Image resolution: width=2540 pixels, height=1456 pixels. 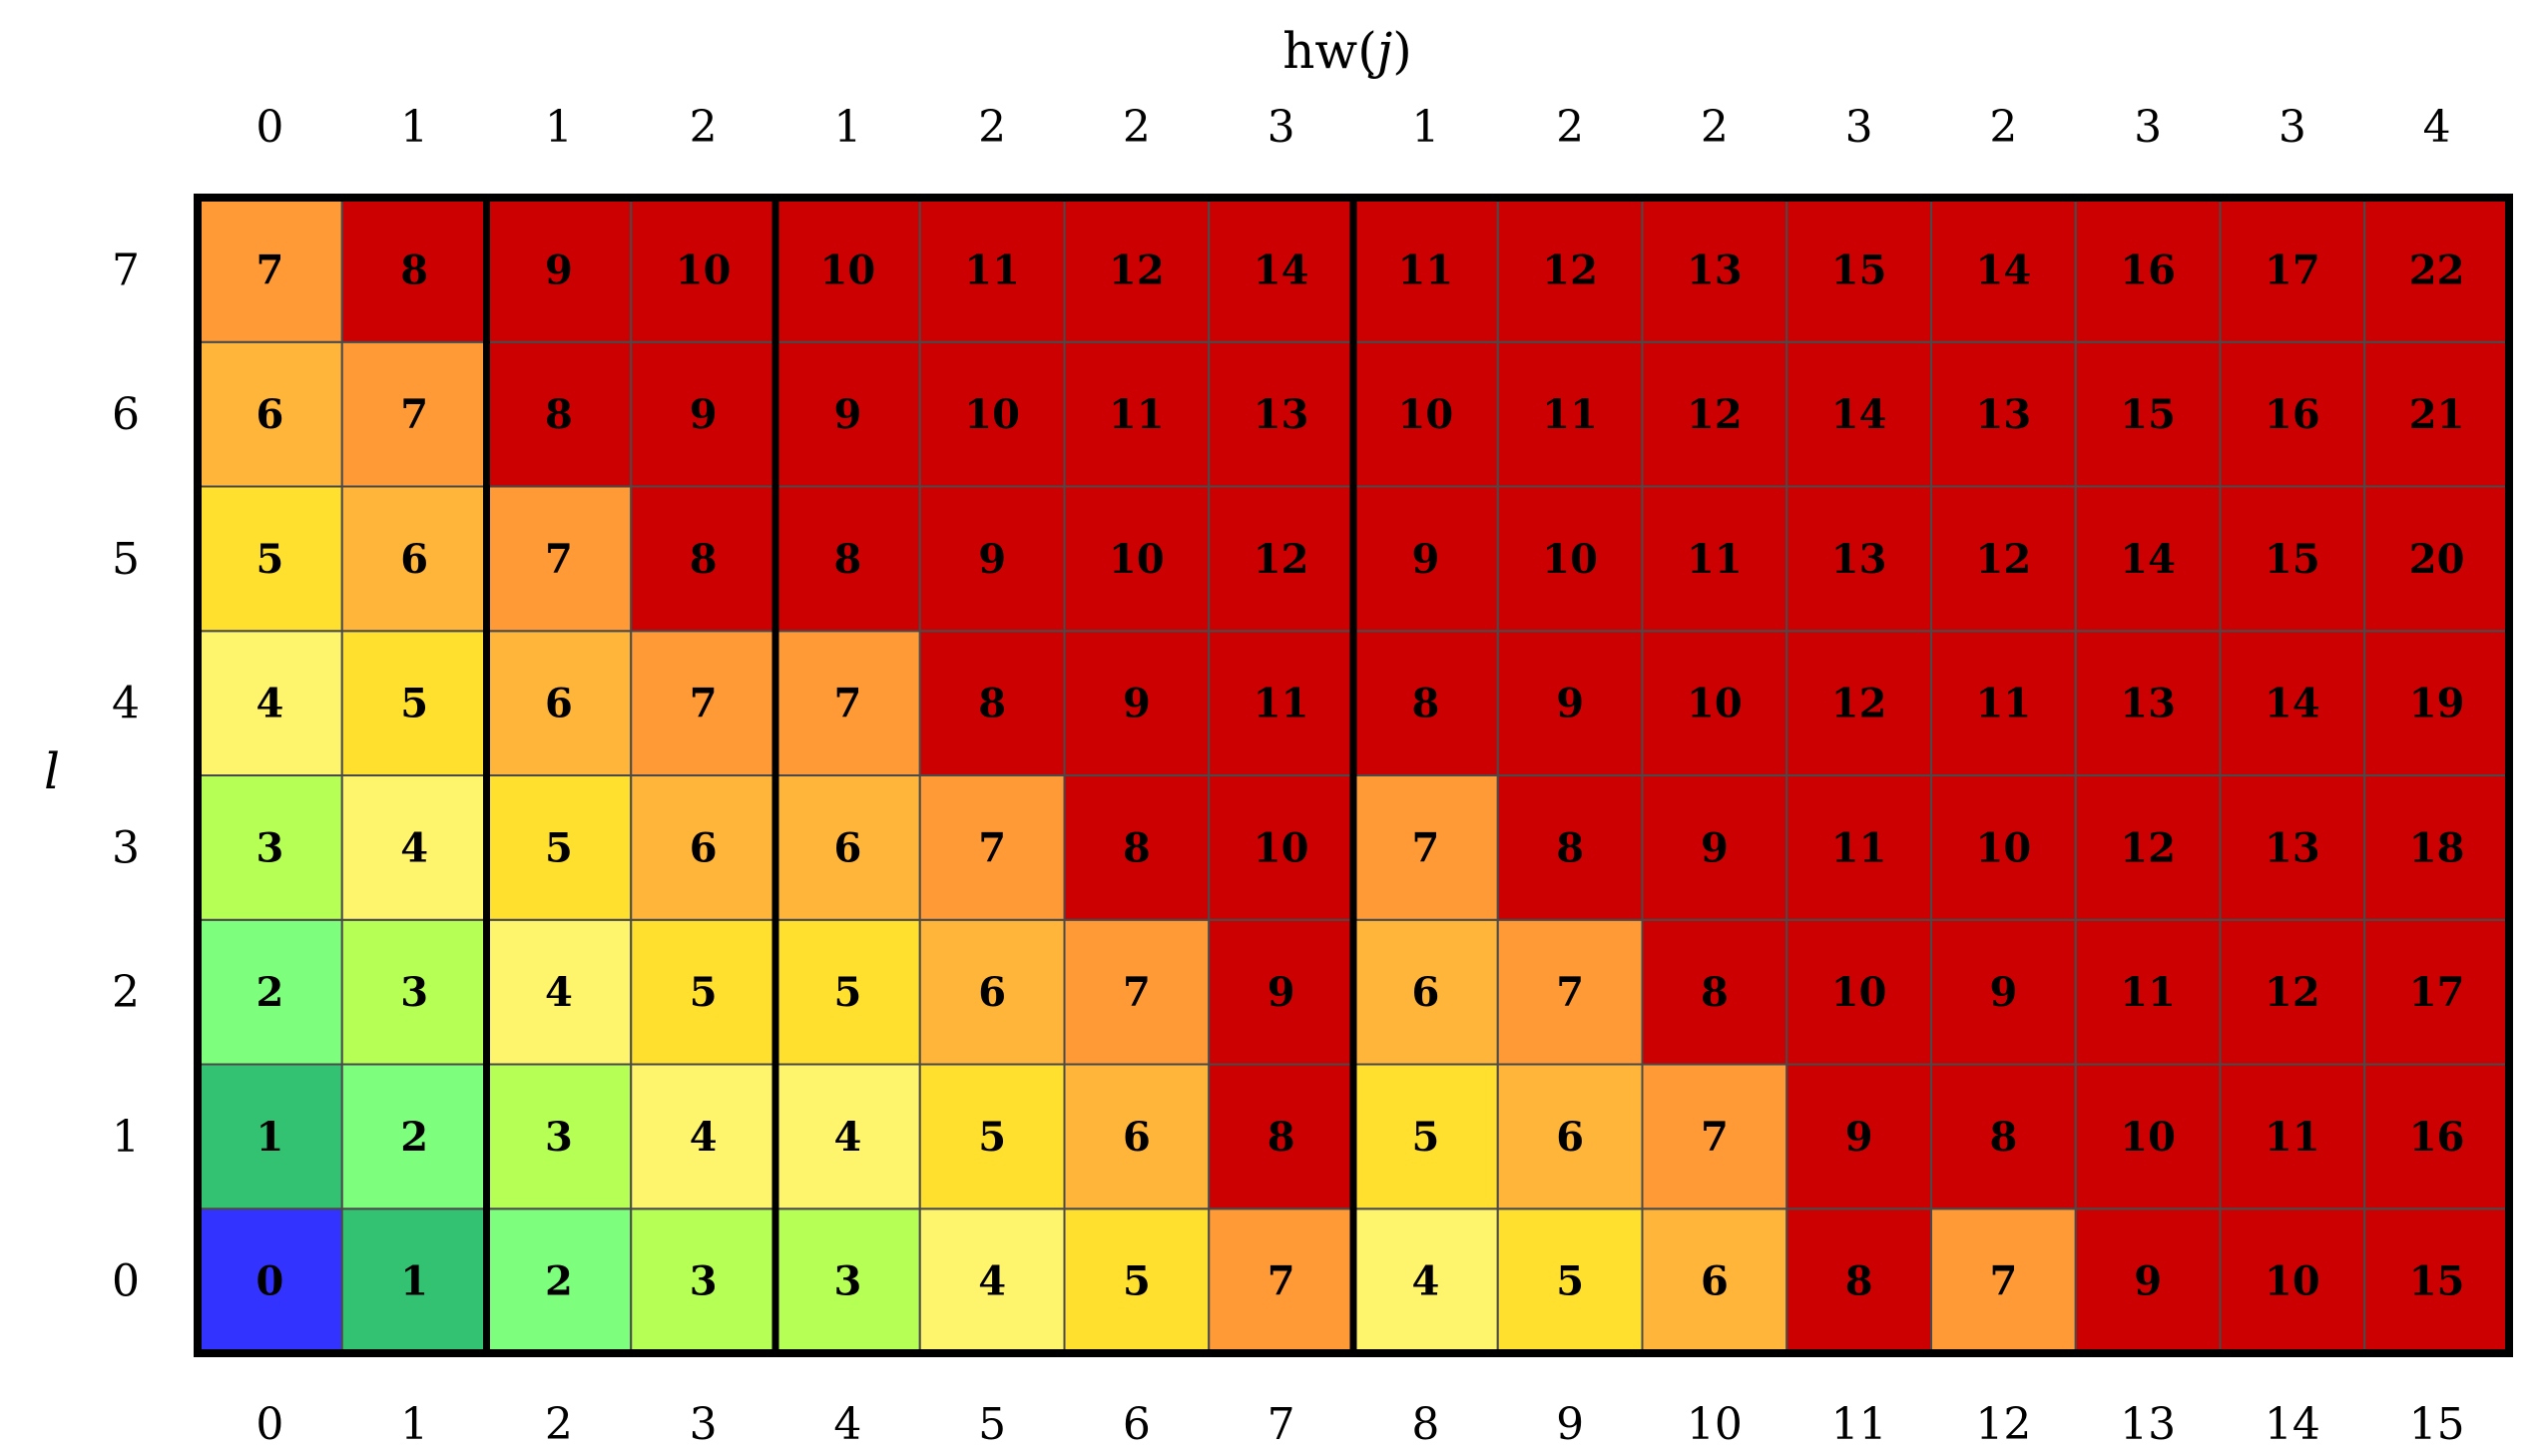 I want to click on y-tick-label: 4, so click(x=126, y=704).